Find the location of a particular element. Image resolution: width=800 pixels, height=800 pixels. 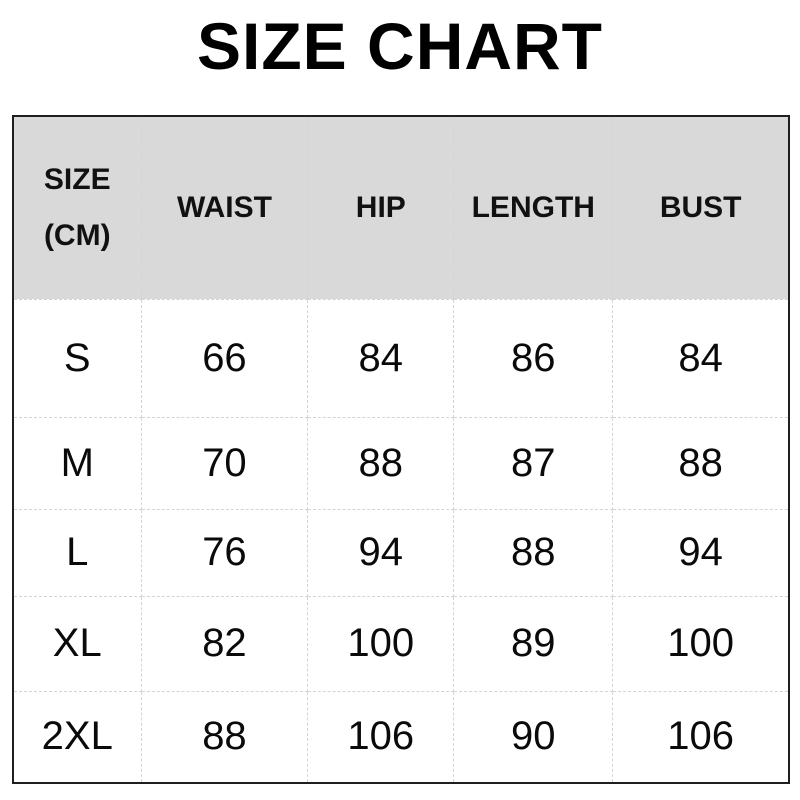

page-title: SIZE CHART is located at coordinates (400, 46).